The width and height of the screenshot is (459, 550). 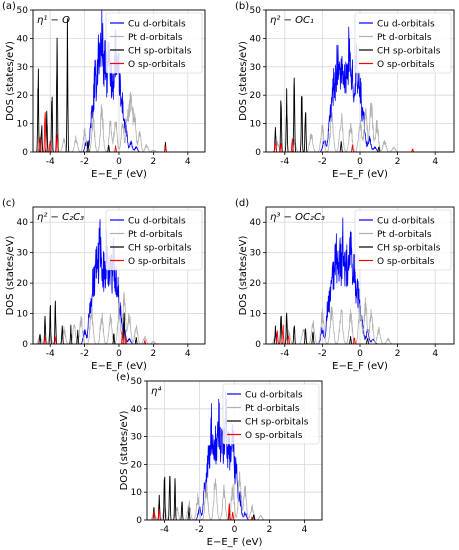 I want to click on panel-letter: (d), so click(x=242, y=203).